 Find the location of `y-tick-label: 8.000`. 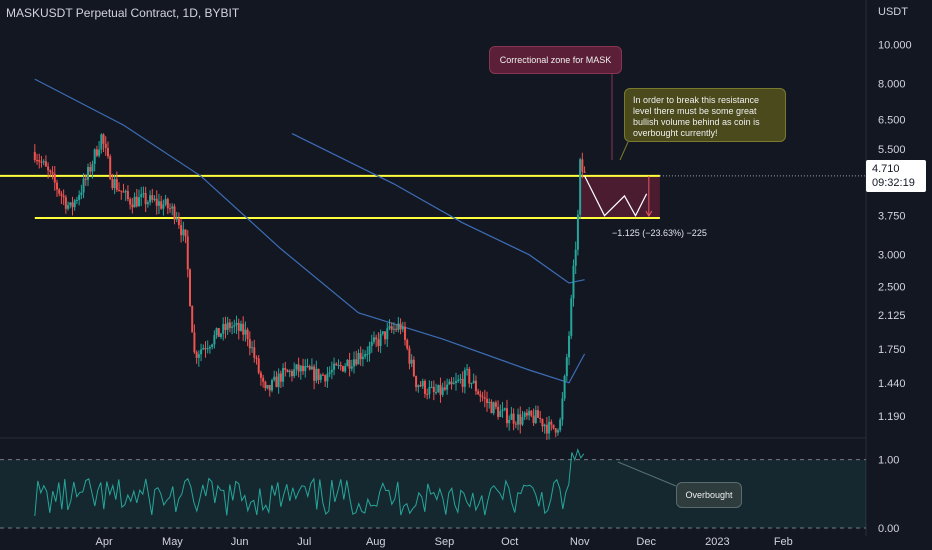

y-tick-label: 8.000 is located at coordinates (892, 84).